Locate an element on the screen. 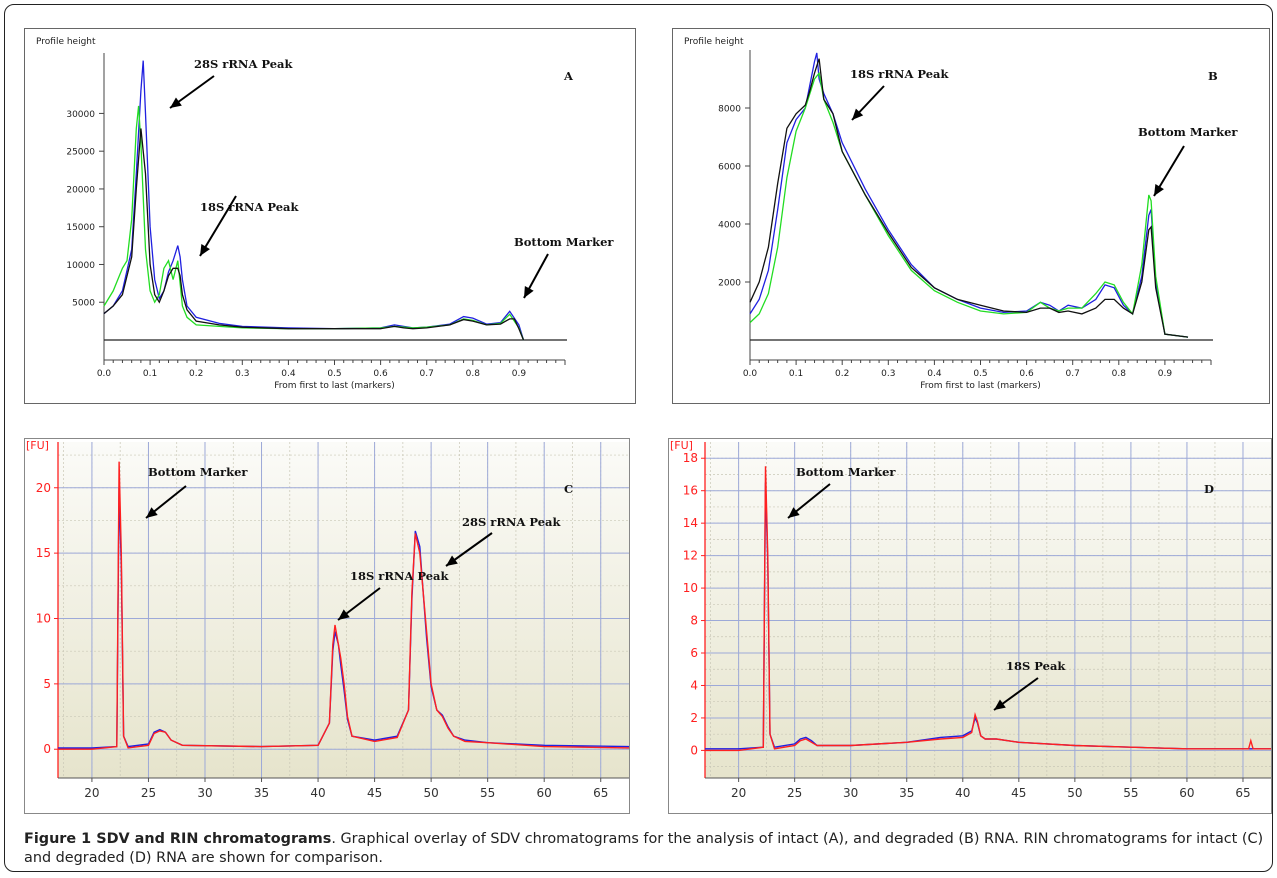  y-tick-label: 25000 is located at coordinates (80, 153).